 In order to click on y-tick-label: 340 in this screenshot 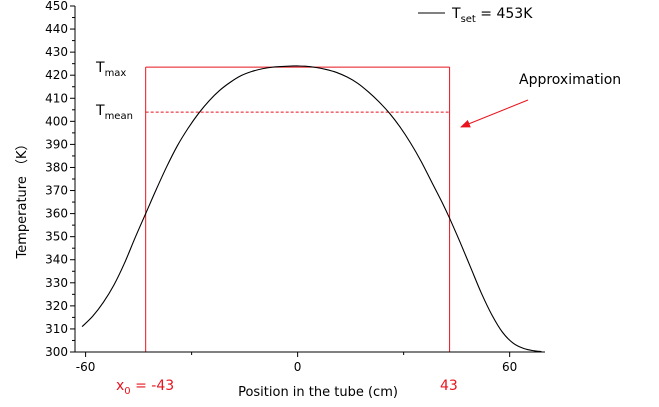, I will do `click(56, 260)`.